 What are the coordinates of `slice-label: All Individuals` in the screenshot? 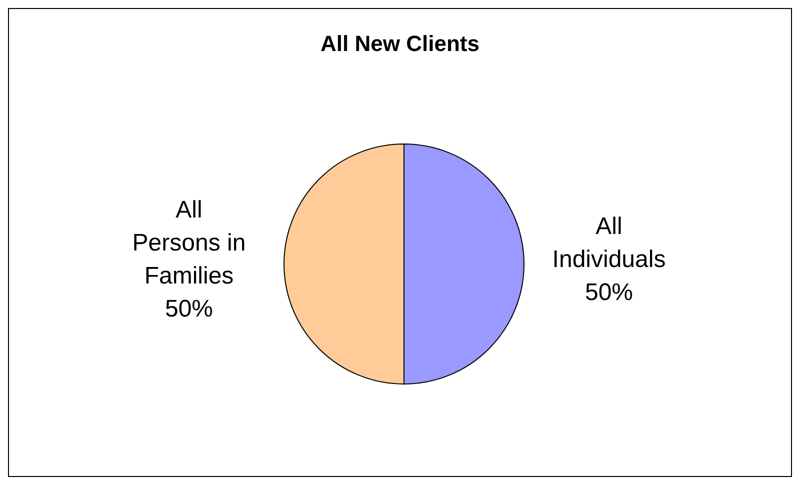 It's located at (609, 242).